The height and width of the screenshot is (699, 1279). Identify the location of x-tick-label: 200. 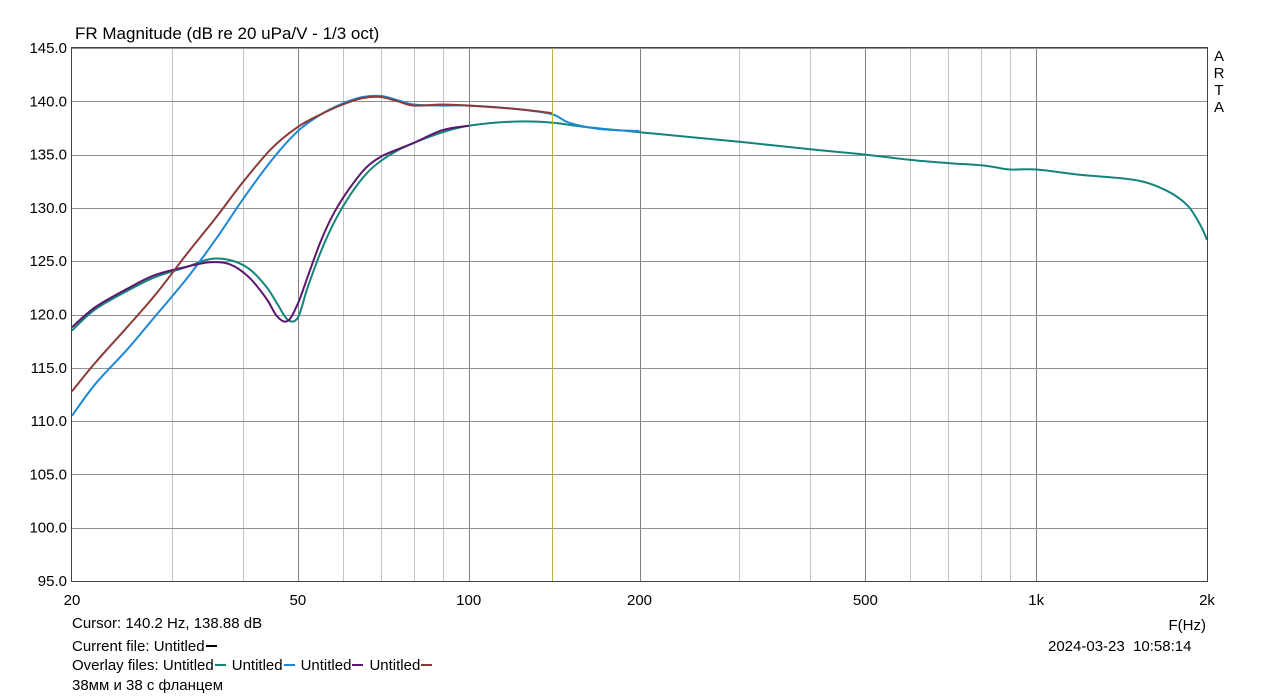
(639, 600).